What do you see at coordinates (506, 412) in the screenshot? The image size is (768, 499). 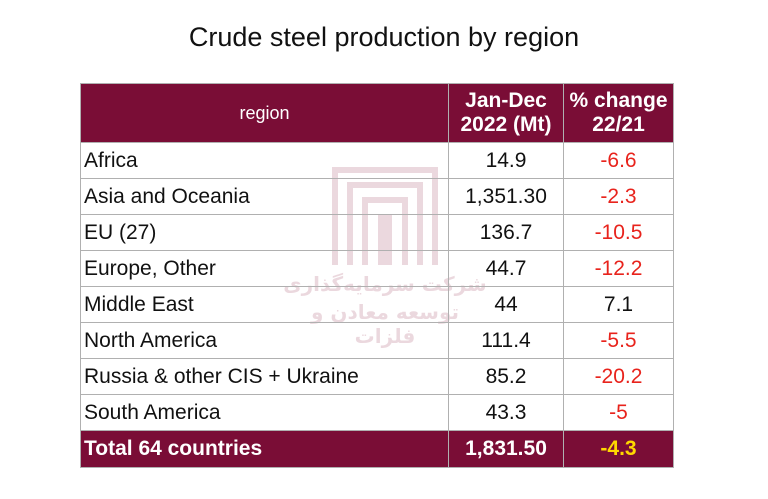 I see `production-cell: 43.3` at bounding box center [506, 412].